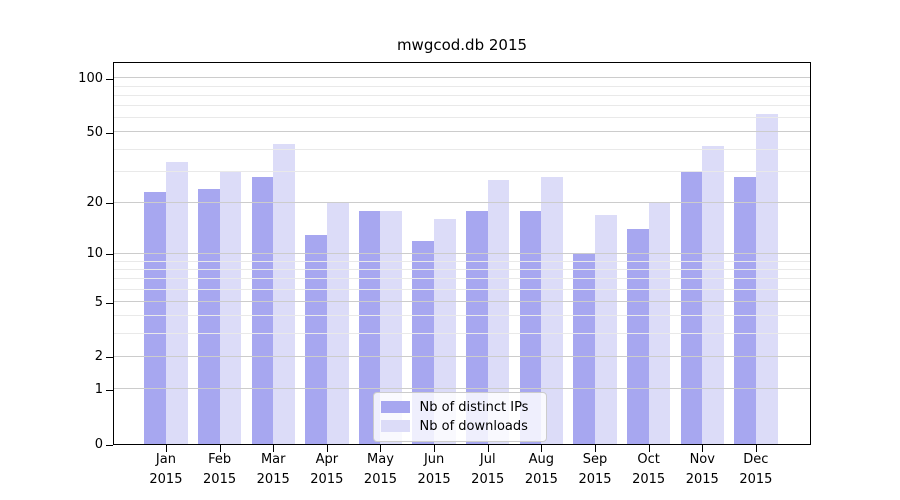  Describe the element at coordinates (745, 310) in the screenshot. I see `bar-distinct-ips-dec` at that location.